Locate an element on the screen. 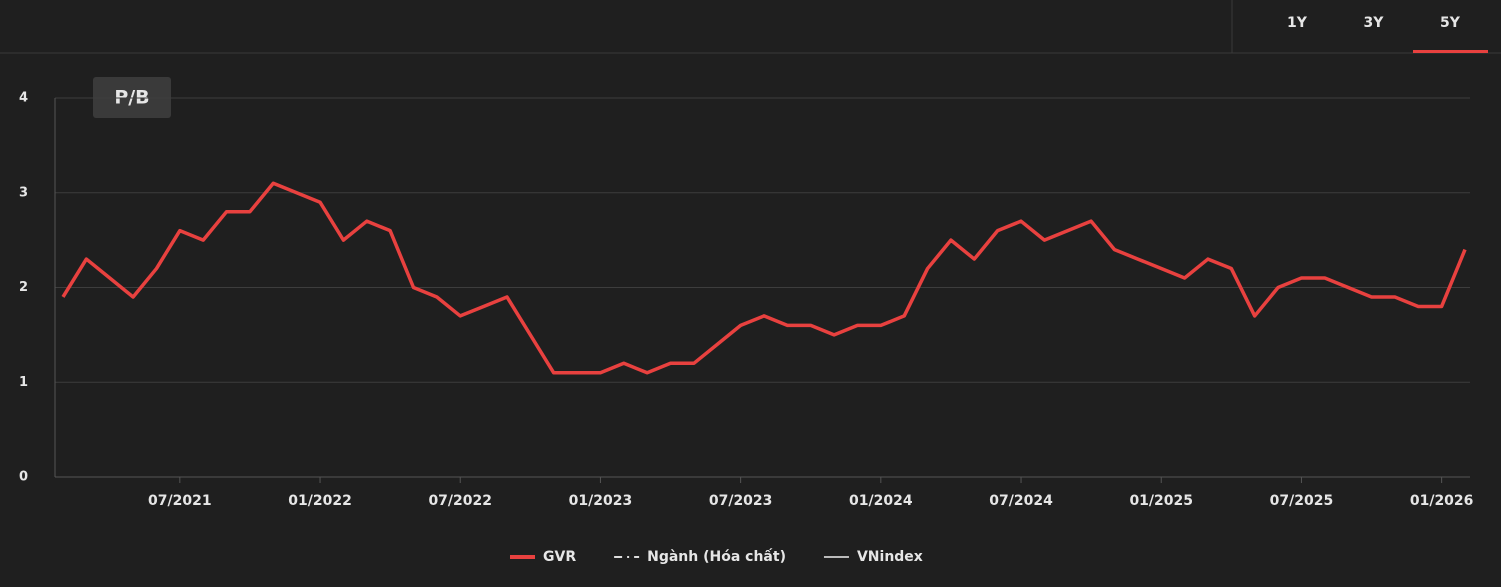 This screenshot has height=587, width=1501. y-tick-label: 1 is located at coordinates (23, 382).